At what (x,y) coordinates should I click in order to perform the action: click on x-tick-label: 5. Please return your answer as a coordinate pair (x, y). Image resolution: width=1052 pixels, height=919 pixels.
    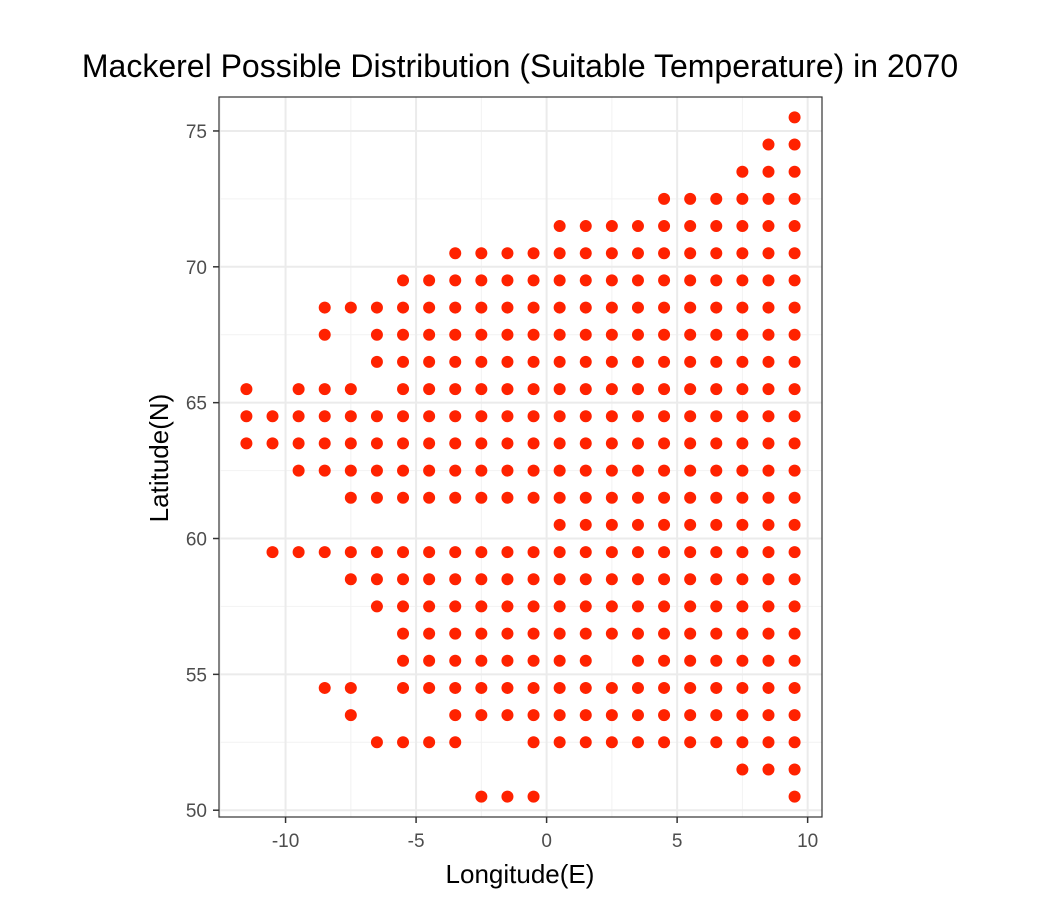
    Looking at the image, I should click on (677, 841).